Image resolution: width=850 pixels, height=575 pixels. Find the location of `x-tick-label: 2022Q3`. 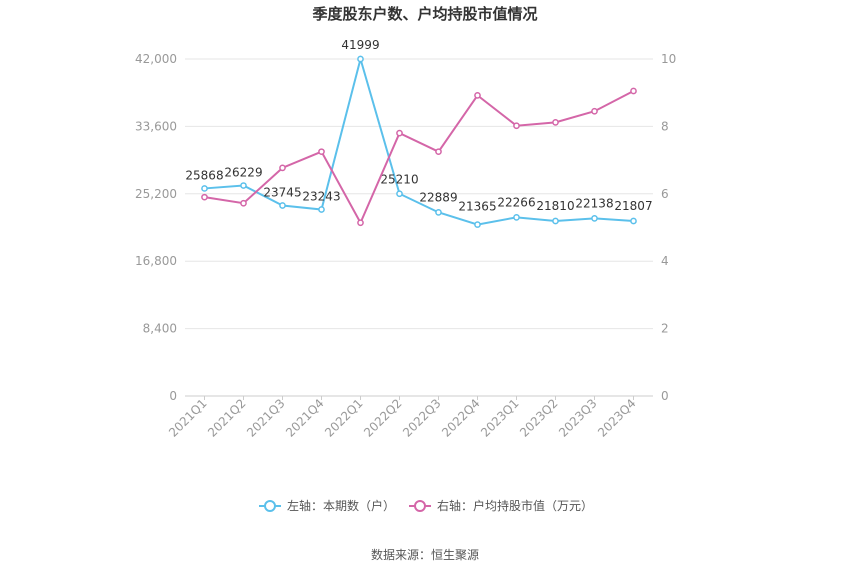

x-tick-label: 2022Q3 is located at coordinates (422, 418).